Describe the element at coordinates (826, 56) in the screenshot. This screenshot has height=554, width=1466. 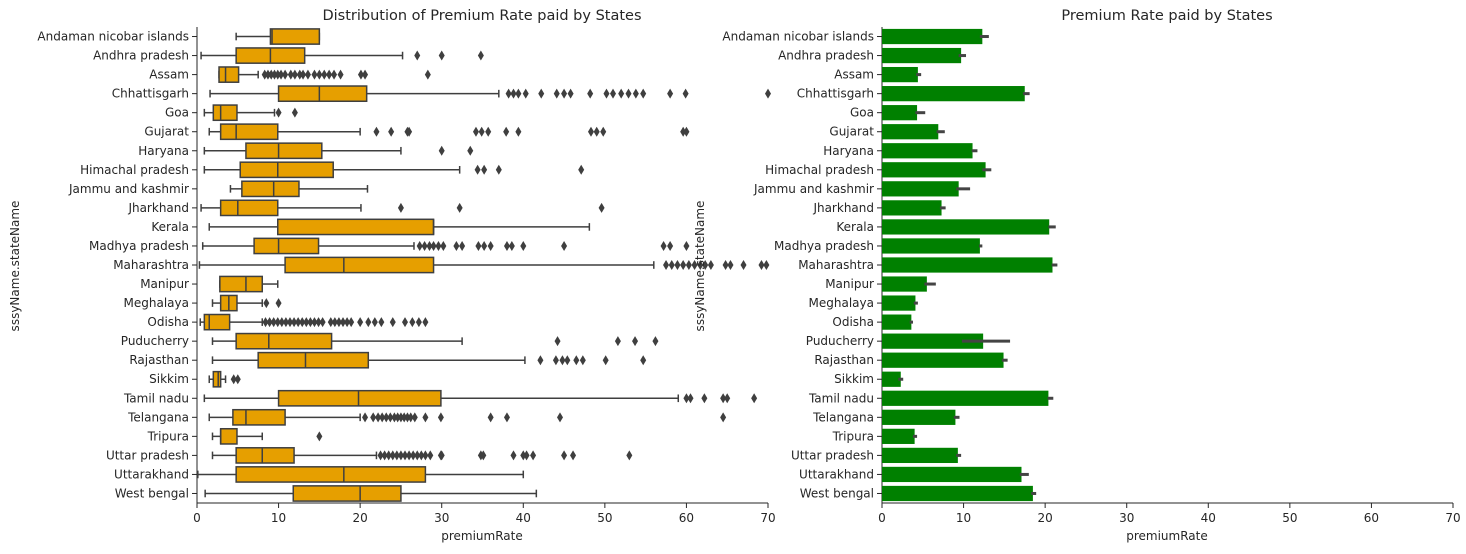
I see `barplot-y-tick-label-andhra-pradesh: Andhra pradesh` at that location.